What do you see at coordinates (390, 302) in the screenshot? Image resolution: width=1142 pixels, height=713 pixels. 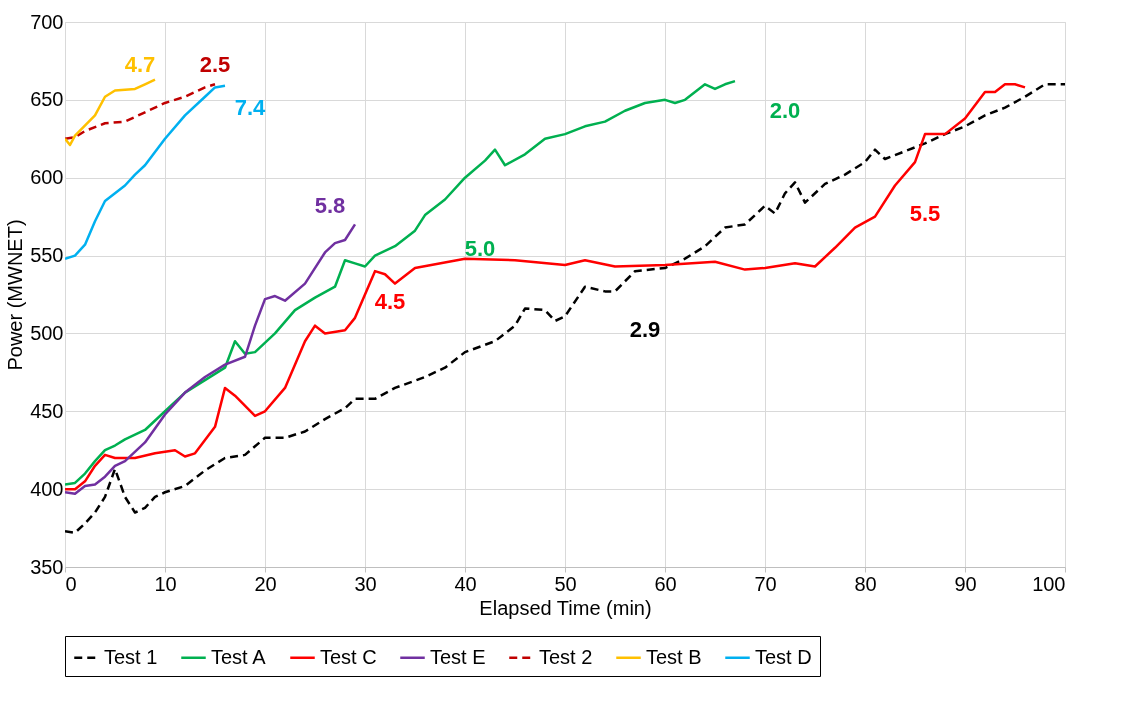 I see `annotation: 4.5` at bounding box center [390, 302].